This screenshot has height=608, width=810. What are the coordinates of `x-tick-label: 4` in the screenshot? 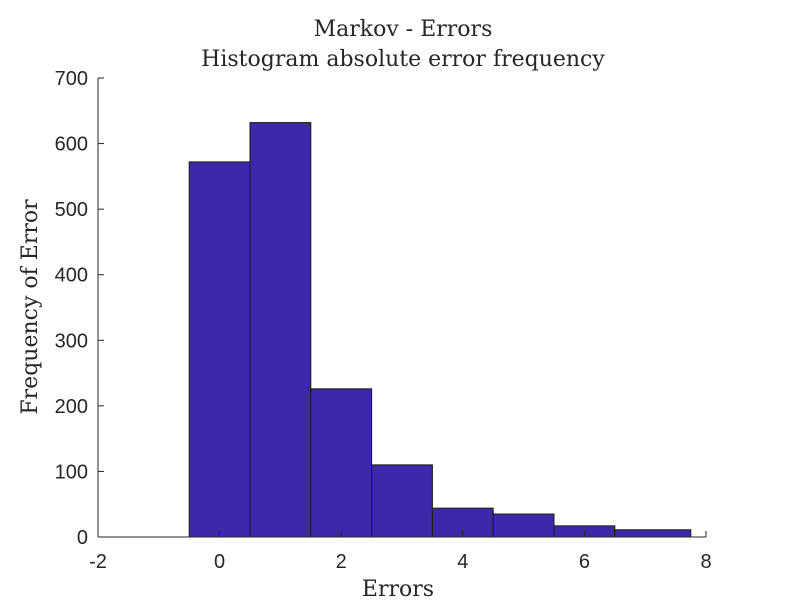 It's located at (462, 562).